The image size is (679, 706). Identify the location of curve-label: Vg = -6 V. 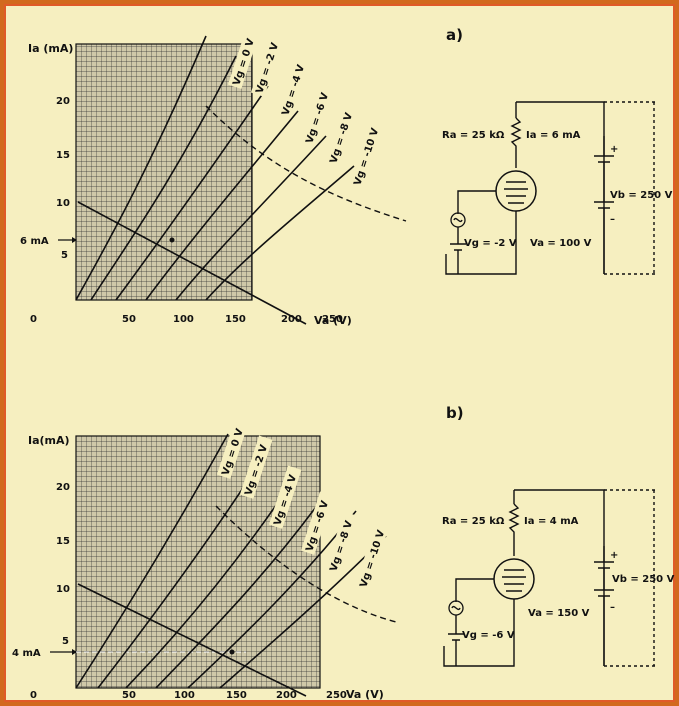
(317, 118).